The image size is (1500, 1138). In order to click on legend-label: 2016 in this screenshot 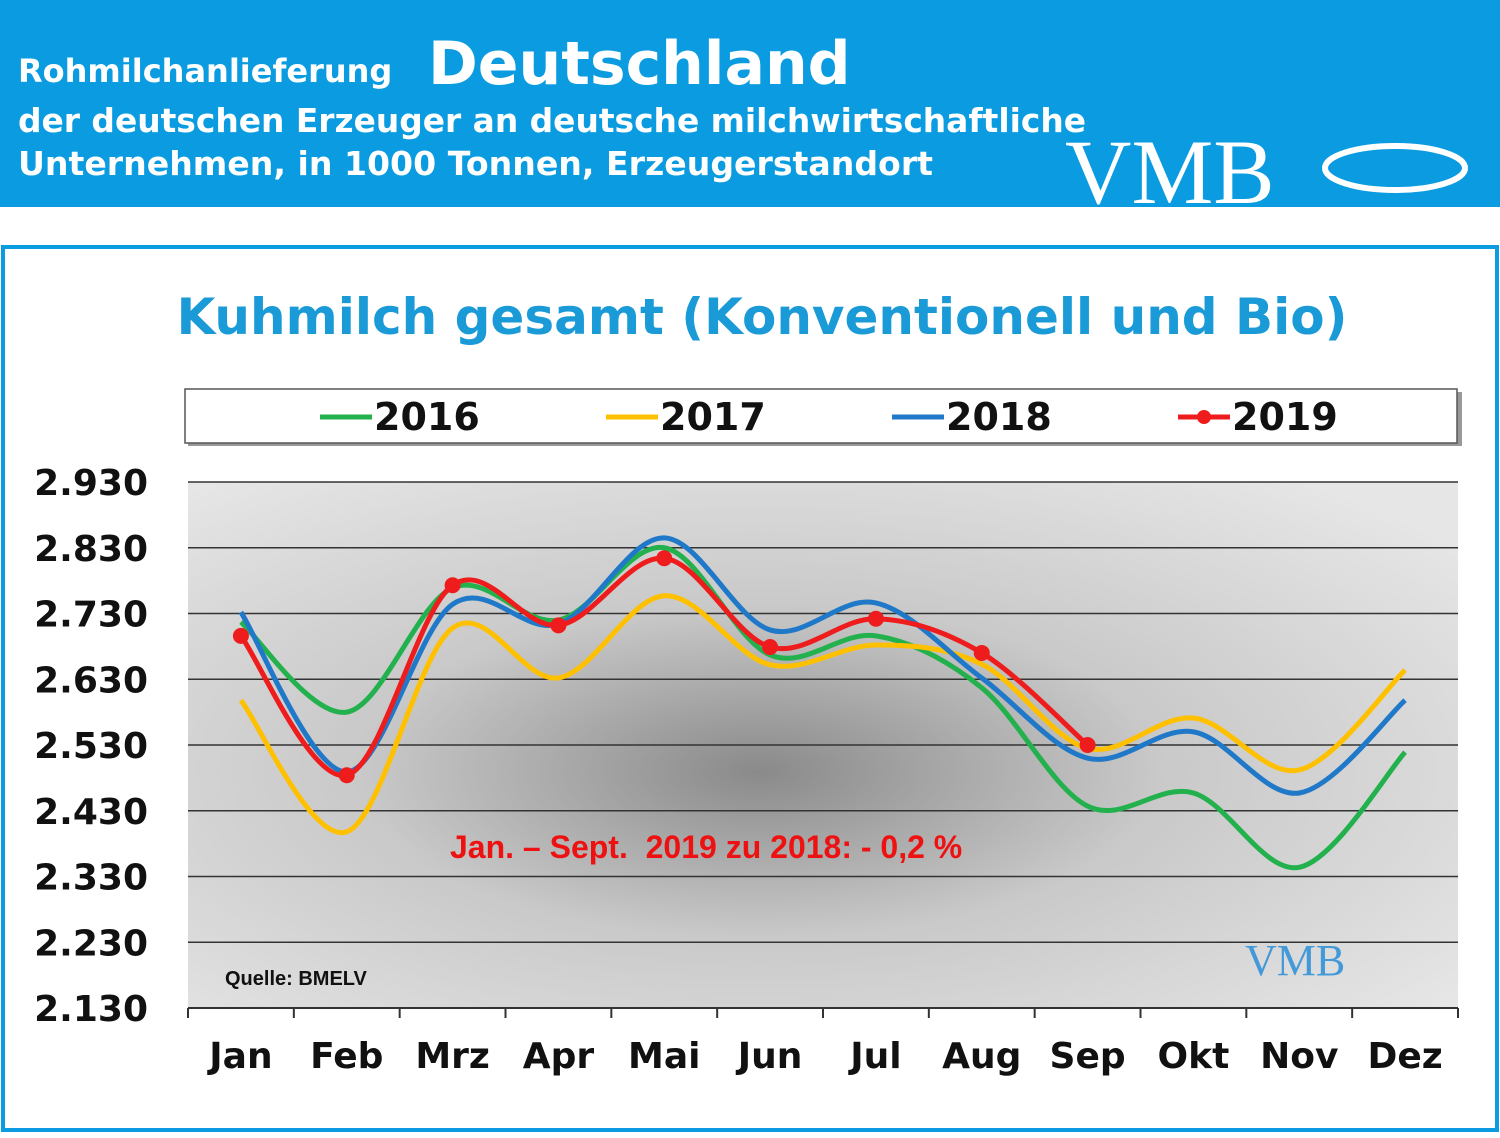, I will do `click(427, 417)`.